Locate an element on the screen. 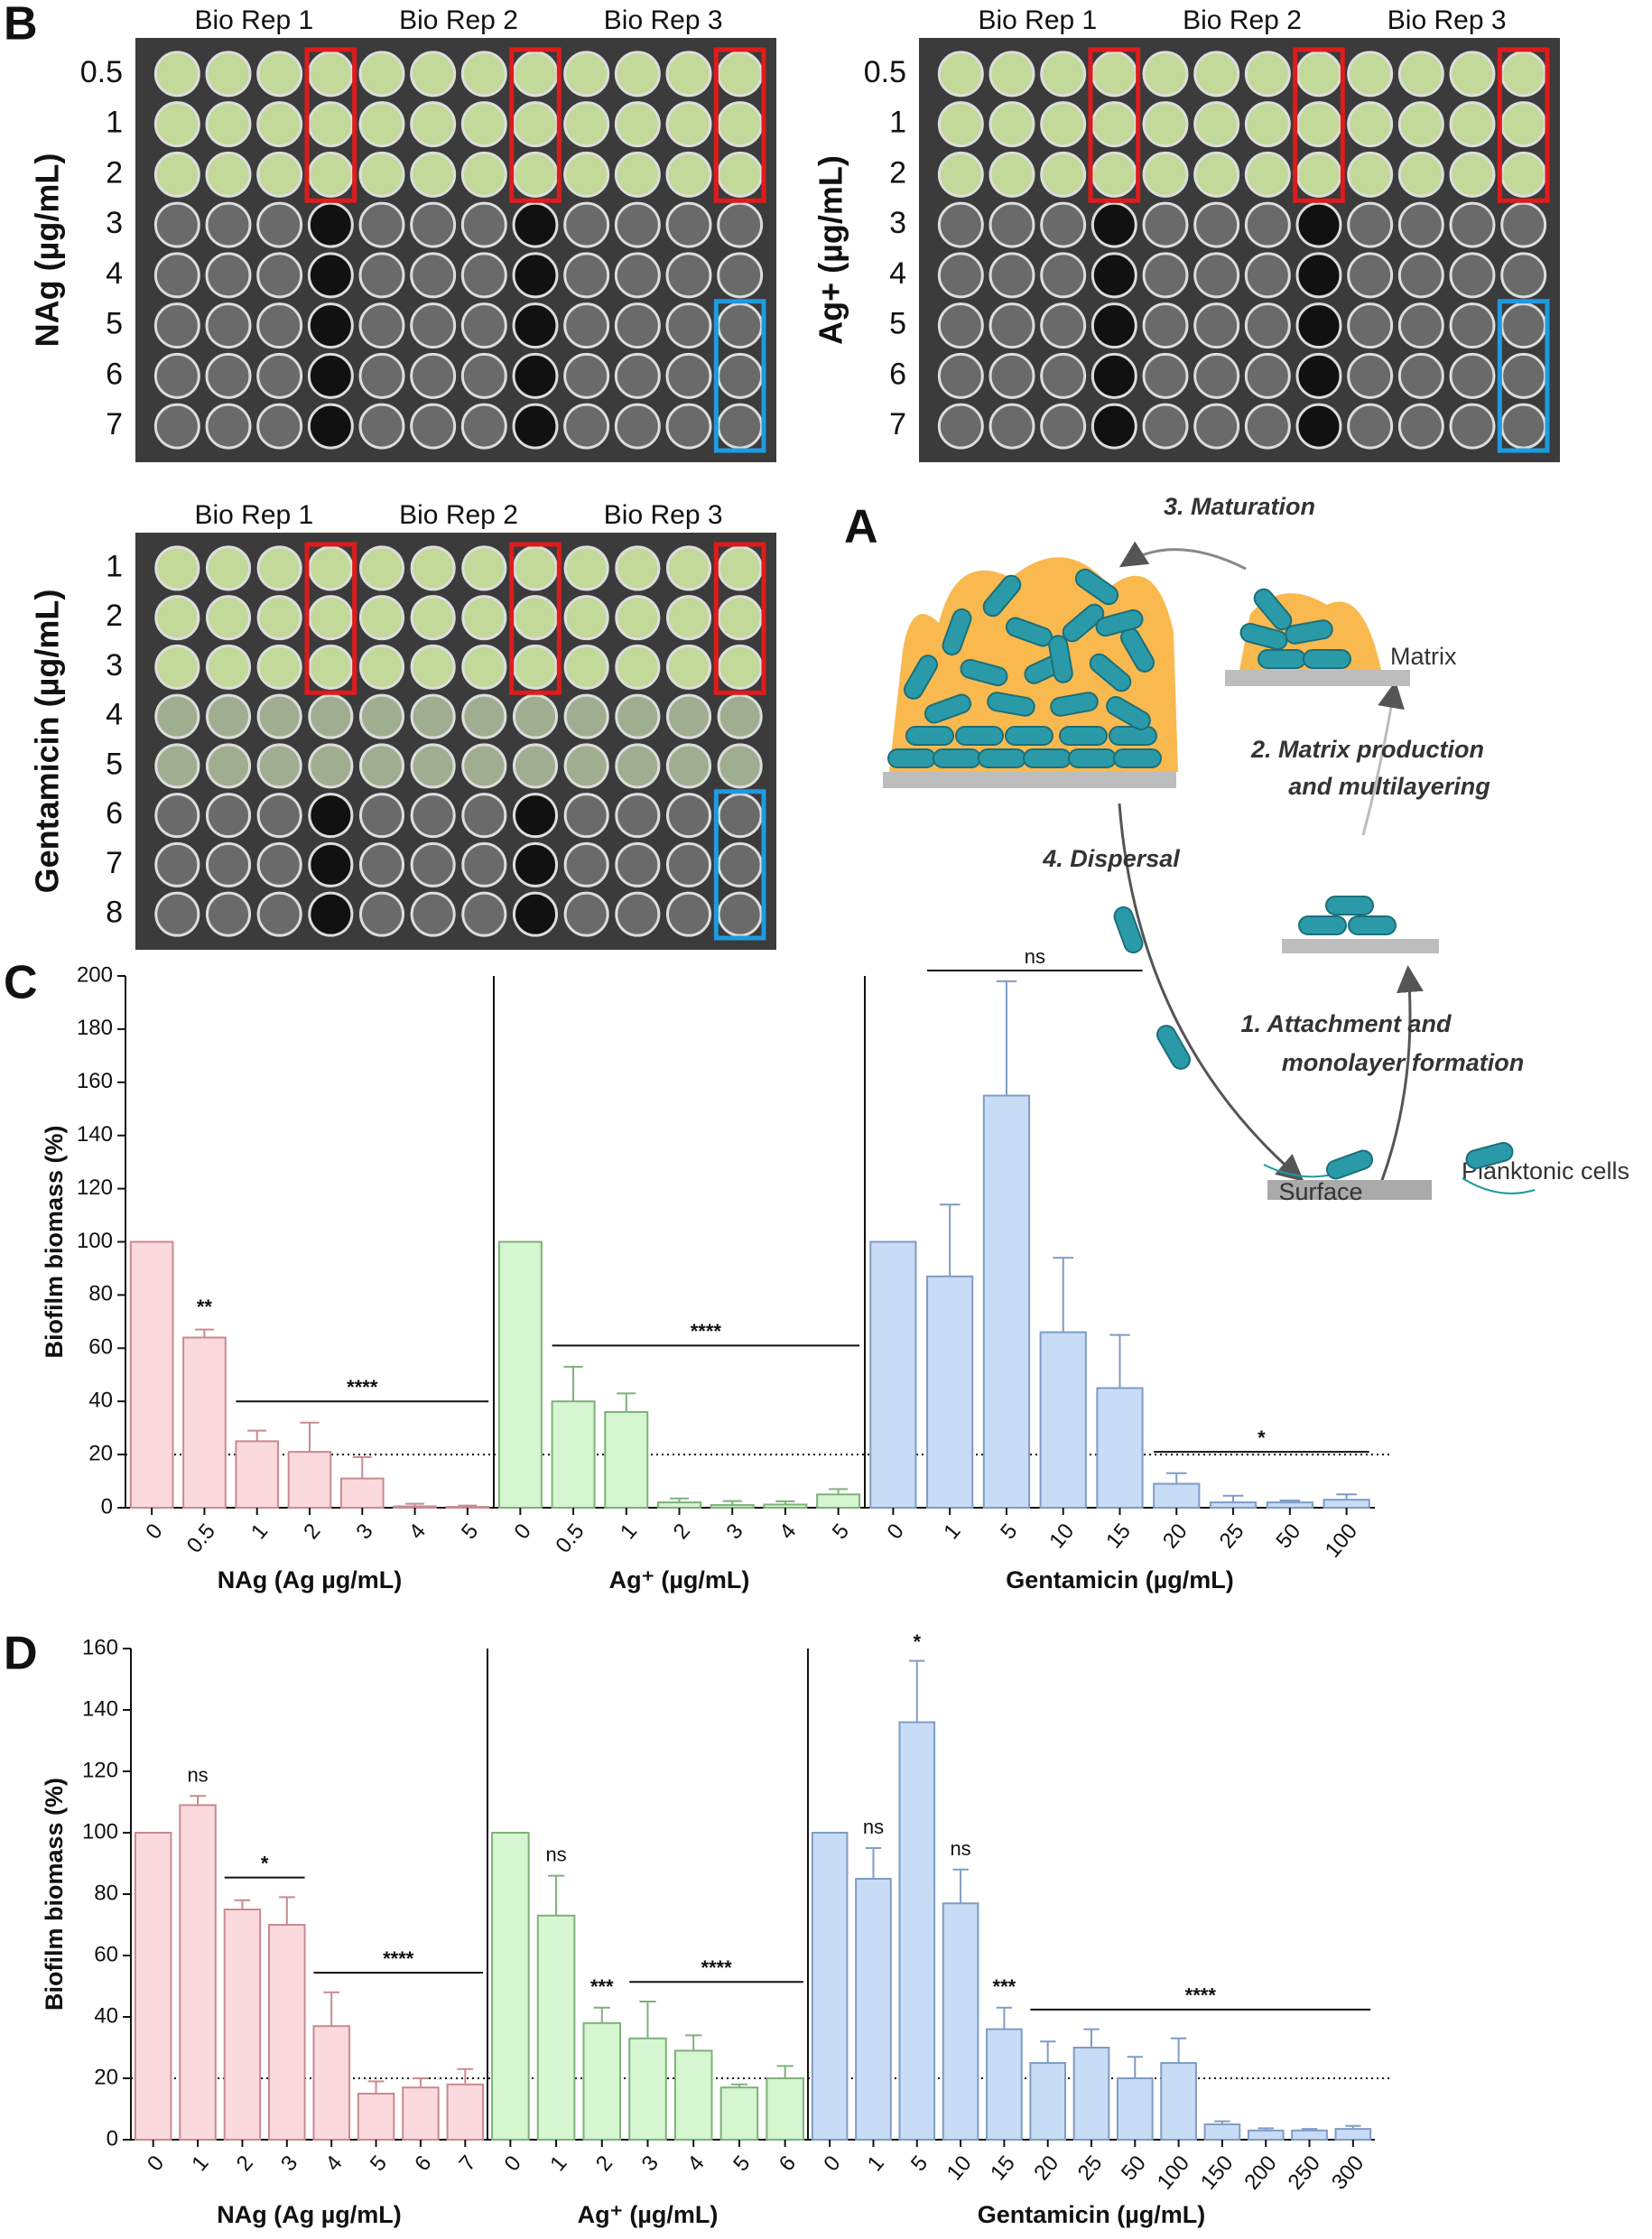 Image resolution: width=1652 pixels, height=2239 pixels. column-header: Bio Rep 1 is located at coordinates (1037, 20).